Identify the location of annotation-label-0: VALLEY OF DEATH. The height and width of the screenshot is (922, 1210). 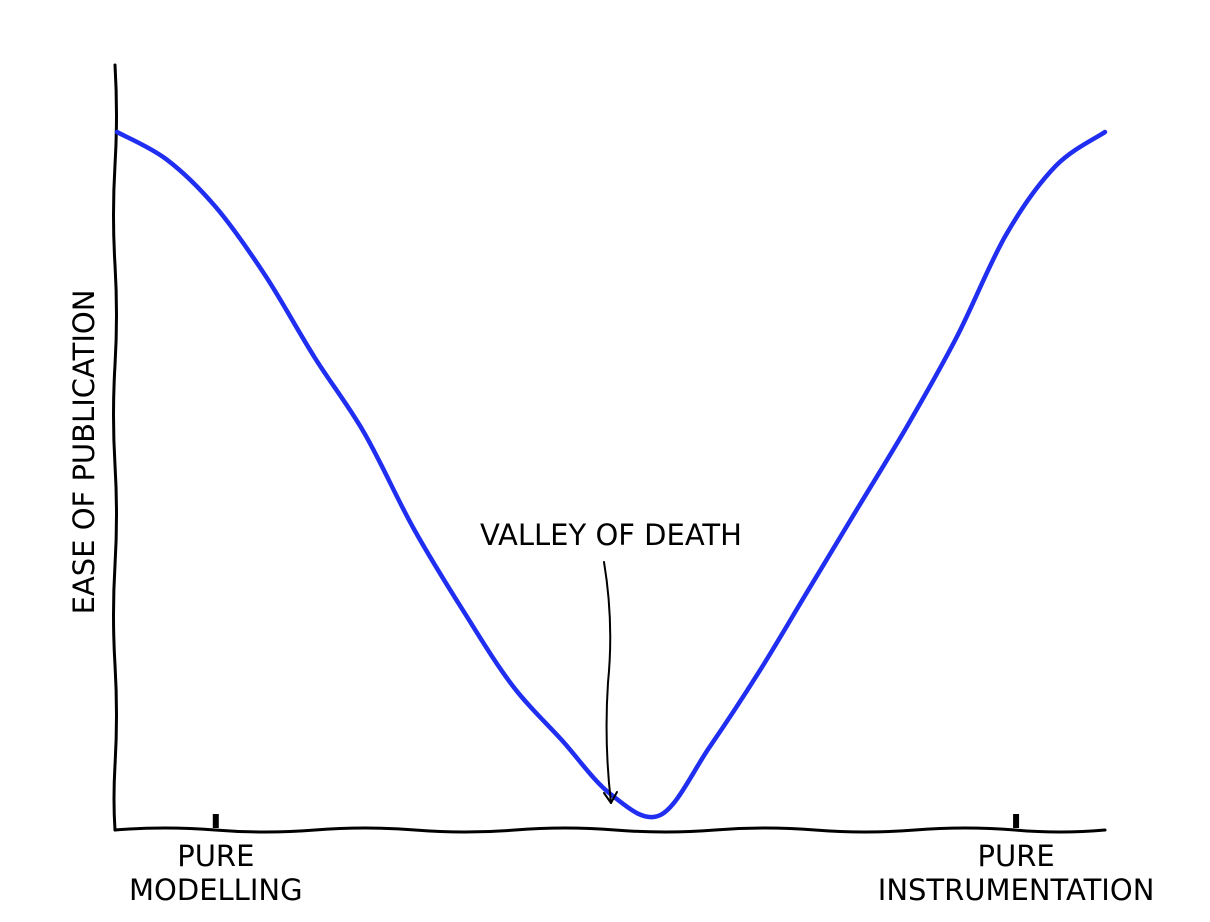
(611, 535).